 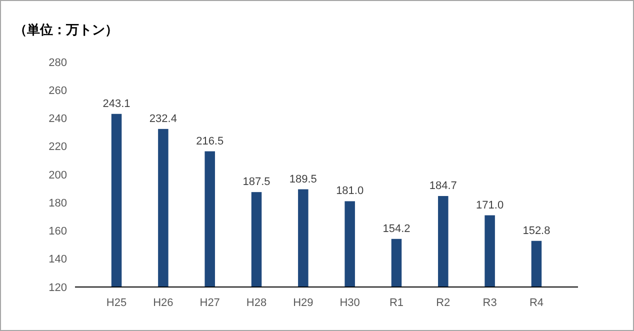 I want to click on x-tick-label: R3, so click(x=489, y=303).